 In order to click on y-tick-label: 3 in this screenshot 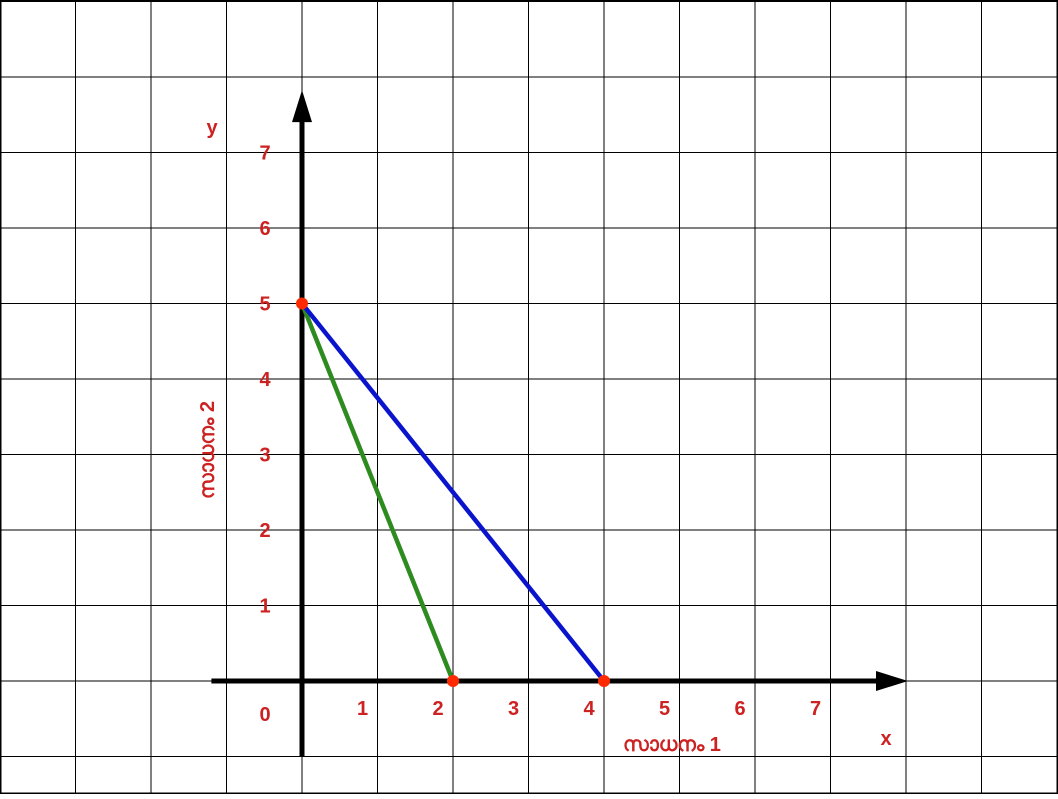, I will do `click(264, 456)`.